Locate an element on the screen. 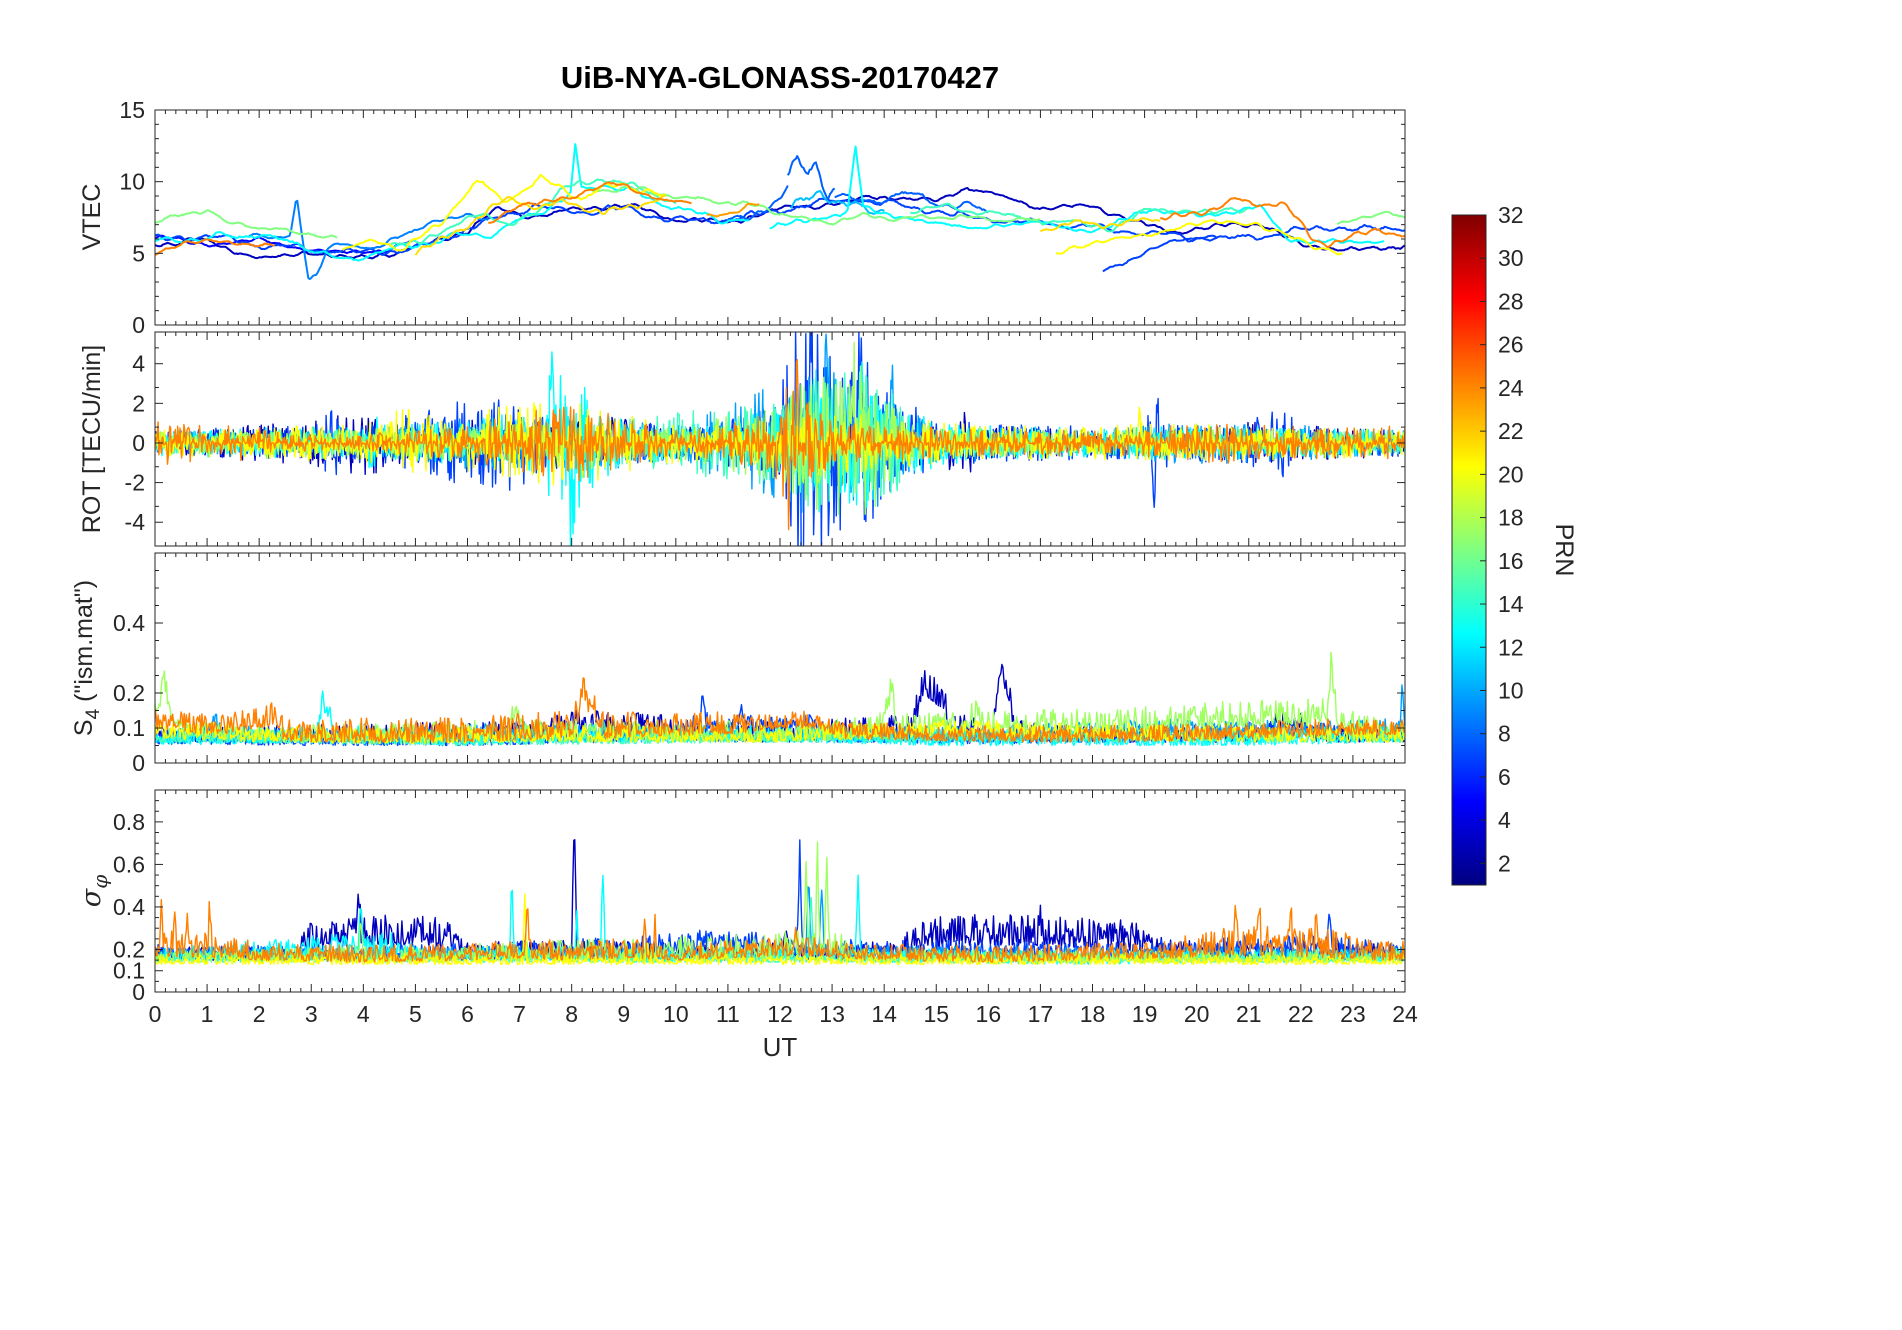  x-tick-label: 9 is located at coordinates (623, 1014).